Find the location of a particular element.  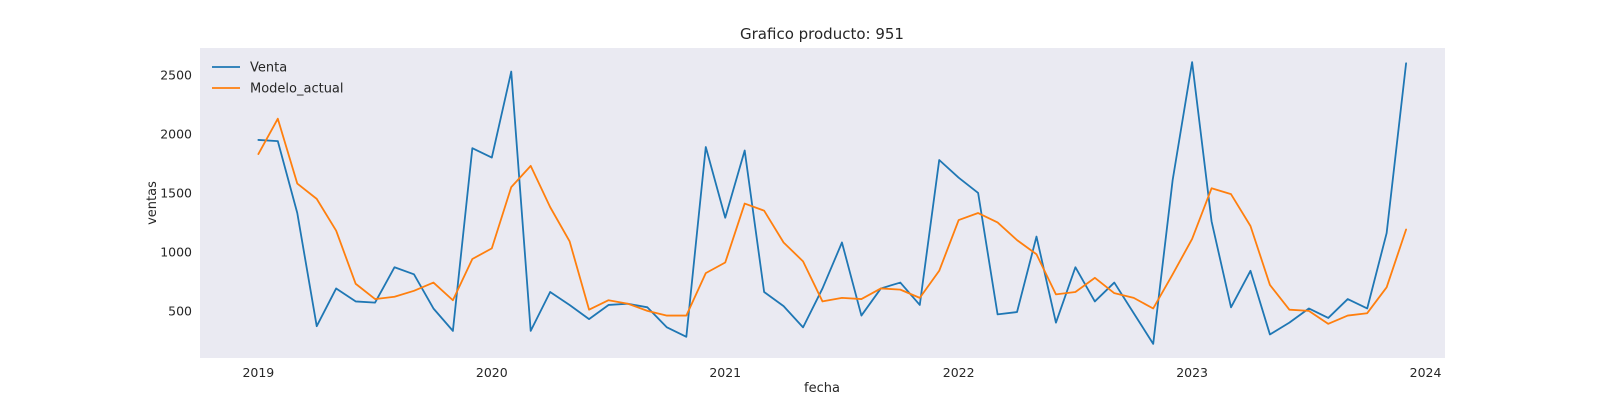

x-tick-label: 2021 is located at coordinates (725, 372).